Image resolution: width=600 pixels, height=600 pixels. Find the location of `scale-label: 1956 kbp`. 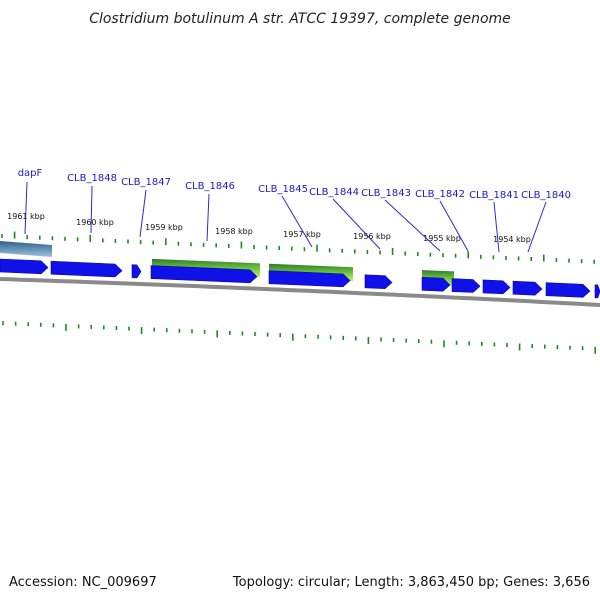

scale-label: 1956 kbp is located at coordinates (372, 236).